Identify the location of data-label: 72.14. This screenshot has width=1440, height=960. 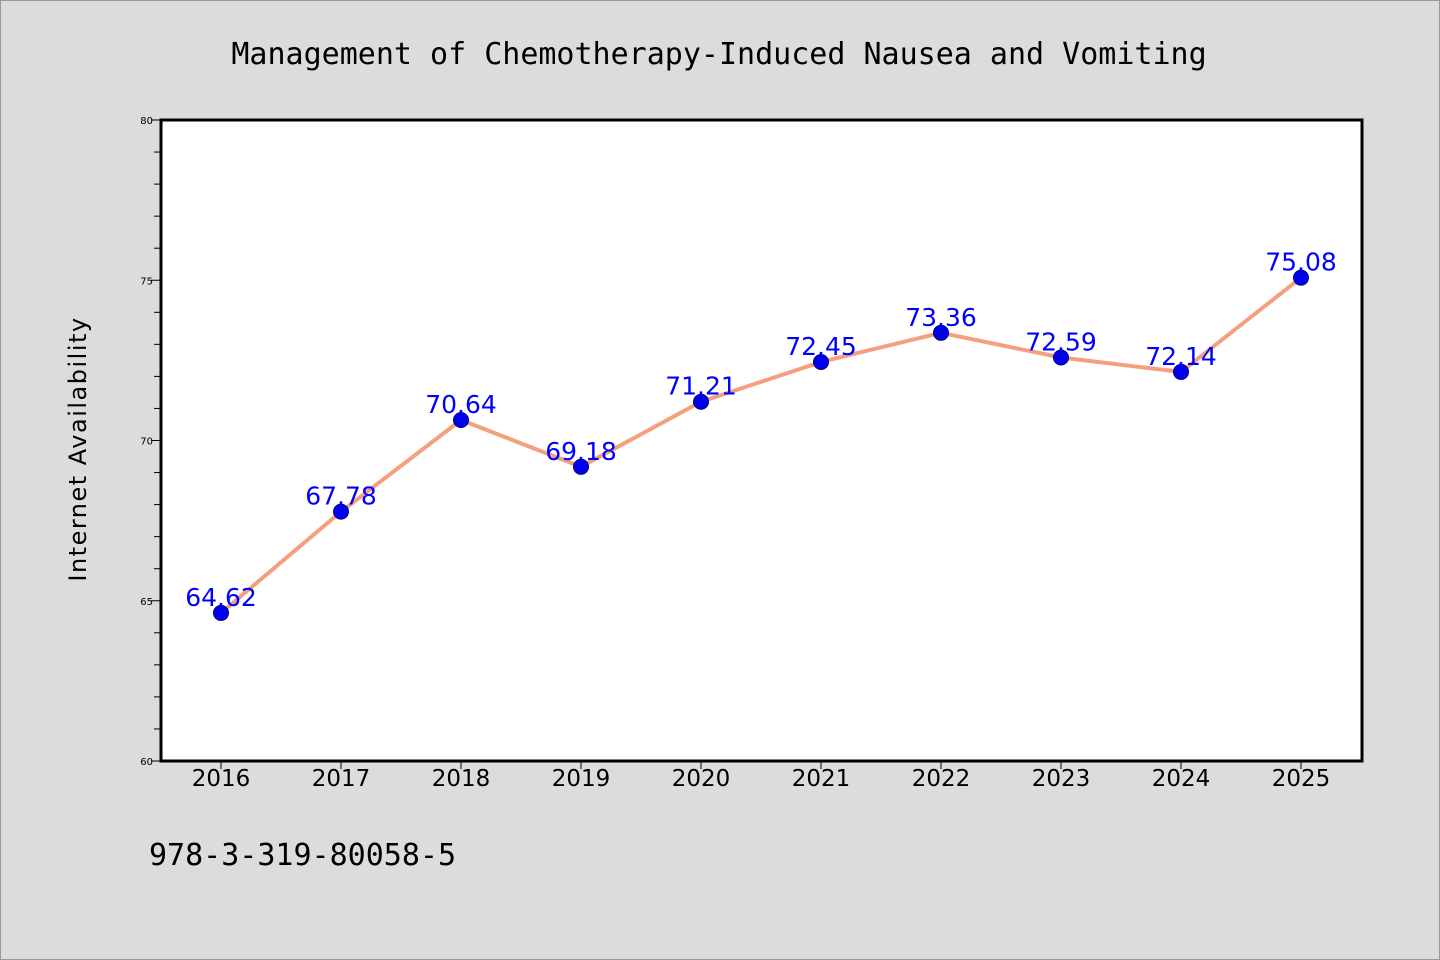
(1181, 356).